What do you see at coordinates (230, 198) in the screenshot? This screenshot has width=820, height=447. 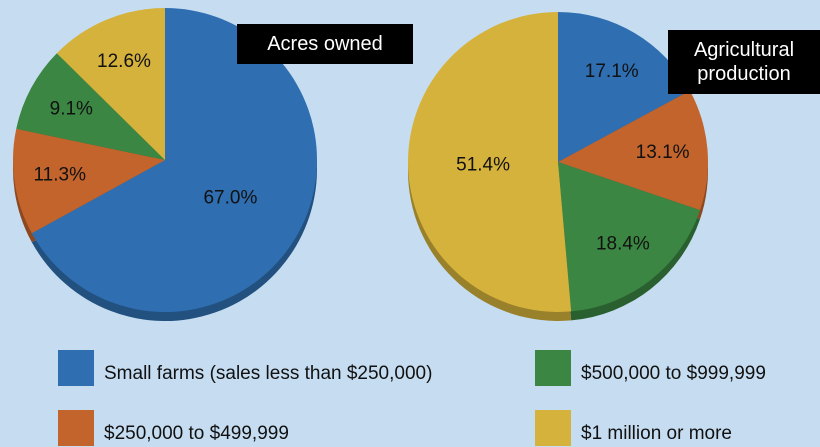 I see `value-label: 67.0%` at bounding box center [230, 198].